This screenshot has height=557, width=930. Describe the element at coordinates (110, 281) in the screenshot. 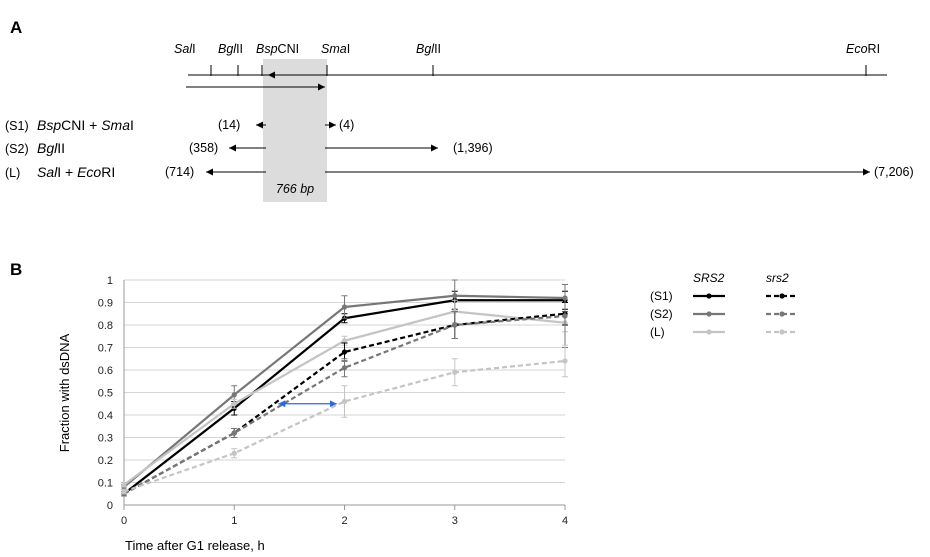

I see `y-tick-label: 1` at that location.